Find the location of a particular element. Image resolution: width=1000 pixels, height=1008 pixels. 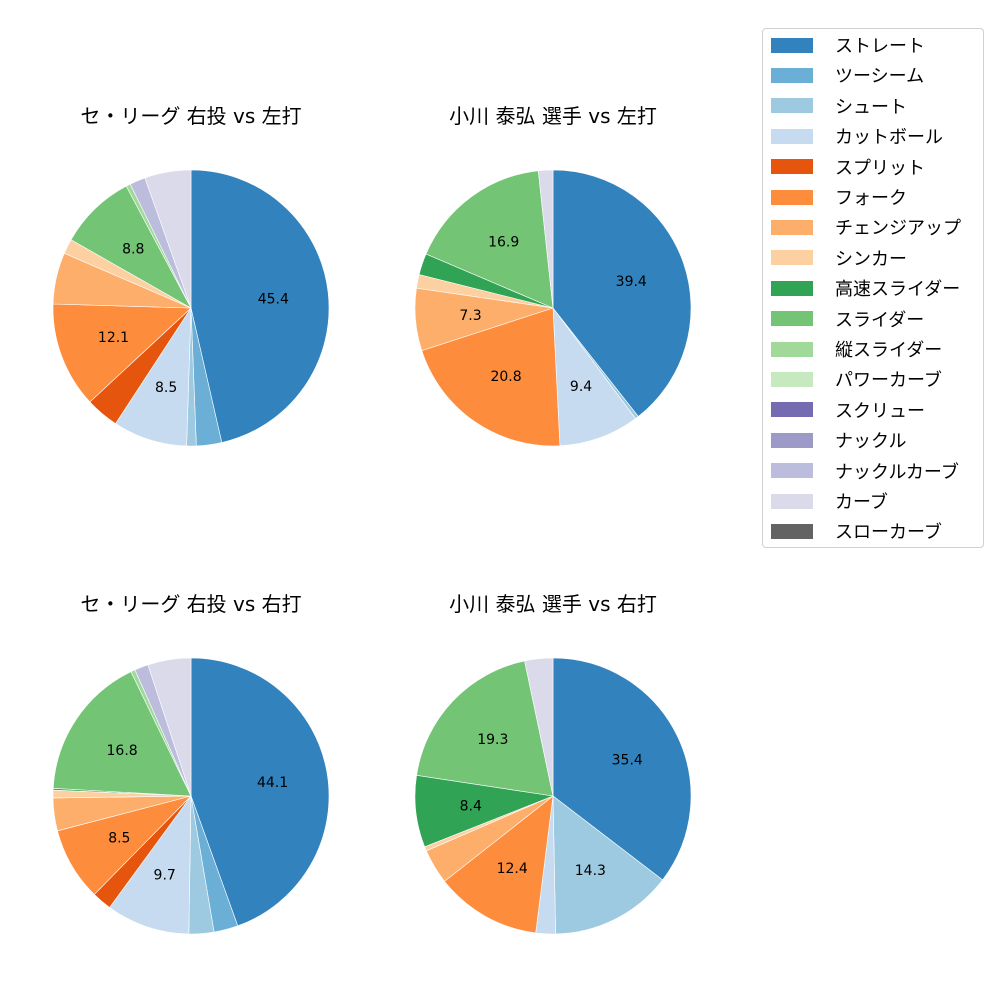

legend-item: 縦スライダー is located at coordinates (856, 349).